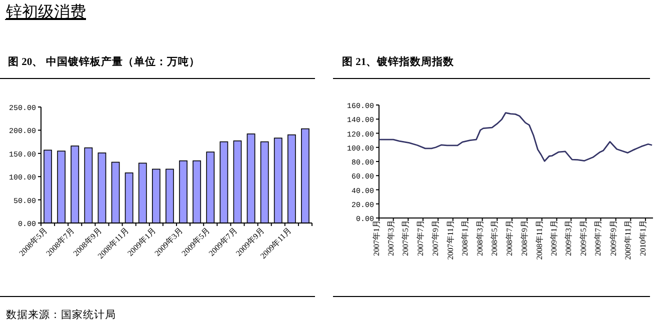 This screenshot has width=662, height=336. I want to click on xtick: 2008年3月, so click(479, 238).